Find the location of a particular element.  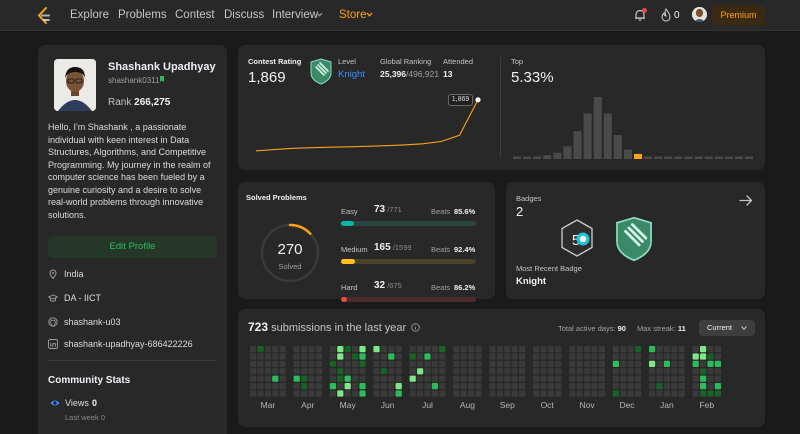

avatar is located at coordinates (699, 14).